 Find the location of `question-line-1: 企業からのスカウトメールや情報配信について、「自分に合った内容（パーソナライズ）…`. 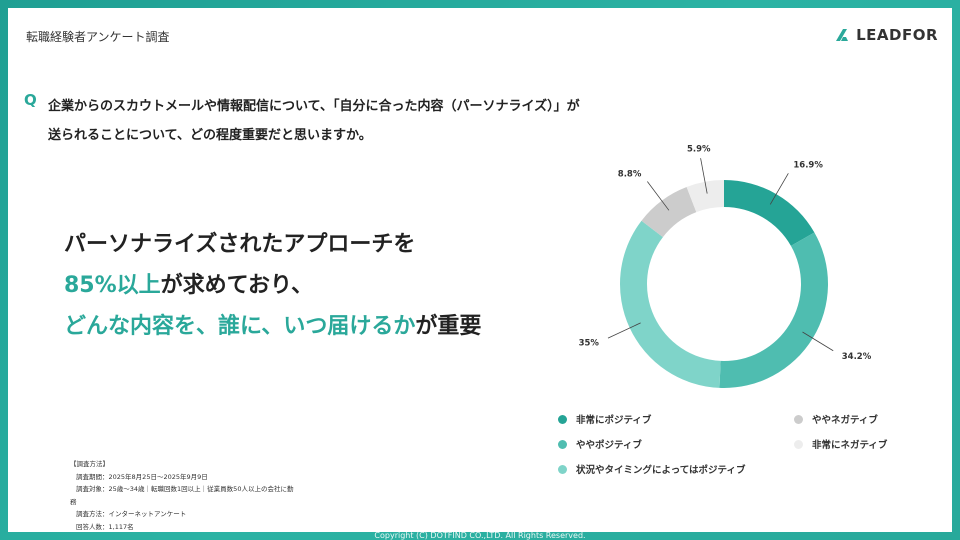

question-line-1: 企業からのスカウトメールや情報配信について、「自分に合った内容（パーソナライズ）… is located at coordinates (314, 106).